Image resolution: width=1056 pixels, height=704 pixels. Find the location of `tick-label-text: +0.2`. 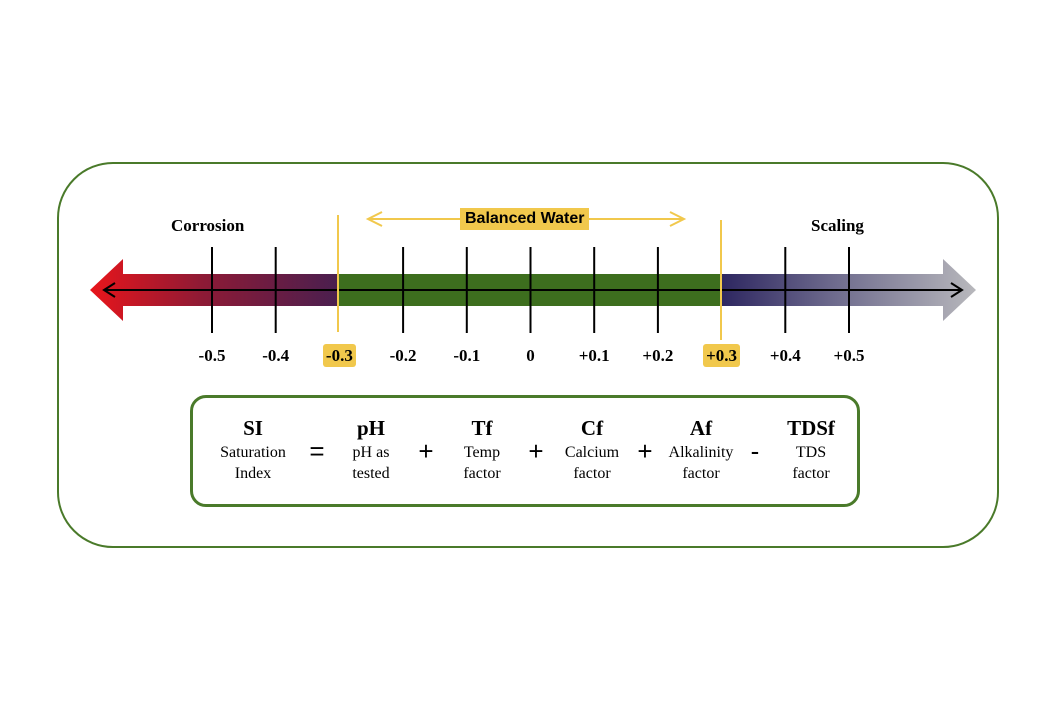

tick-label-text: +0.2 is located at coordinates (658, 355).